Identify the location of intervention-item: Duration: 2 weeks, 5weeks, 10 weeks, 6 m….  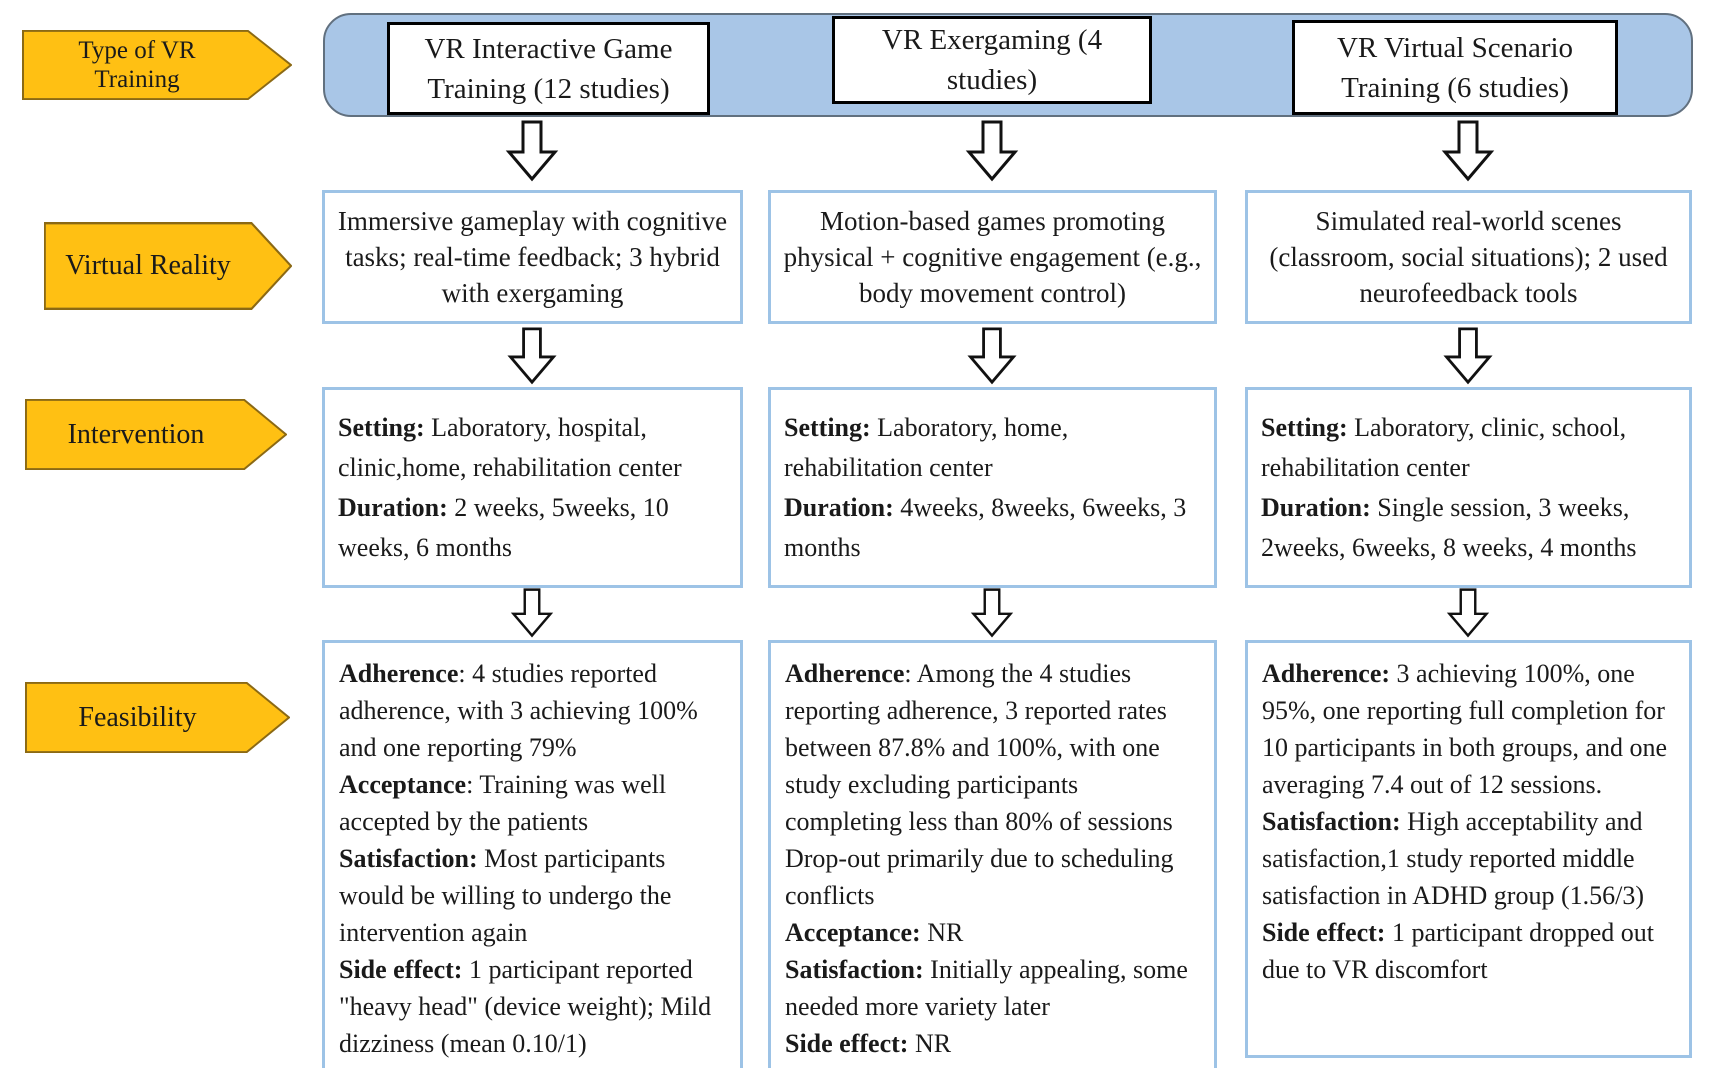
(532, 528).